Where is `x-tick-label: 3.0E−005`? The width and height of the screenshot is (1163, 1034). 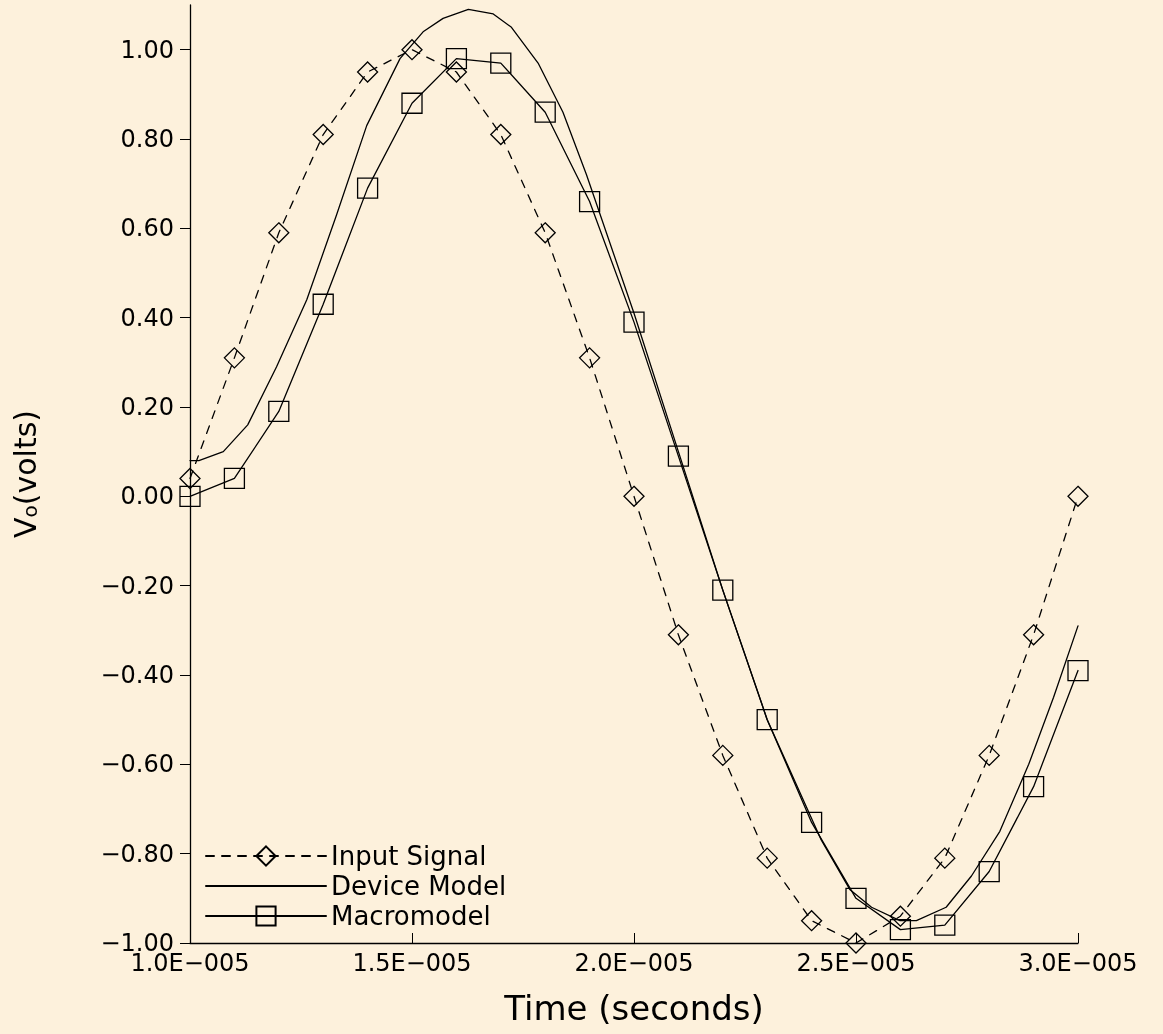
x-tick-label: 3.0E−005 is located at coordinates (1078, 963).